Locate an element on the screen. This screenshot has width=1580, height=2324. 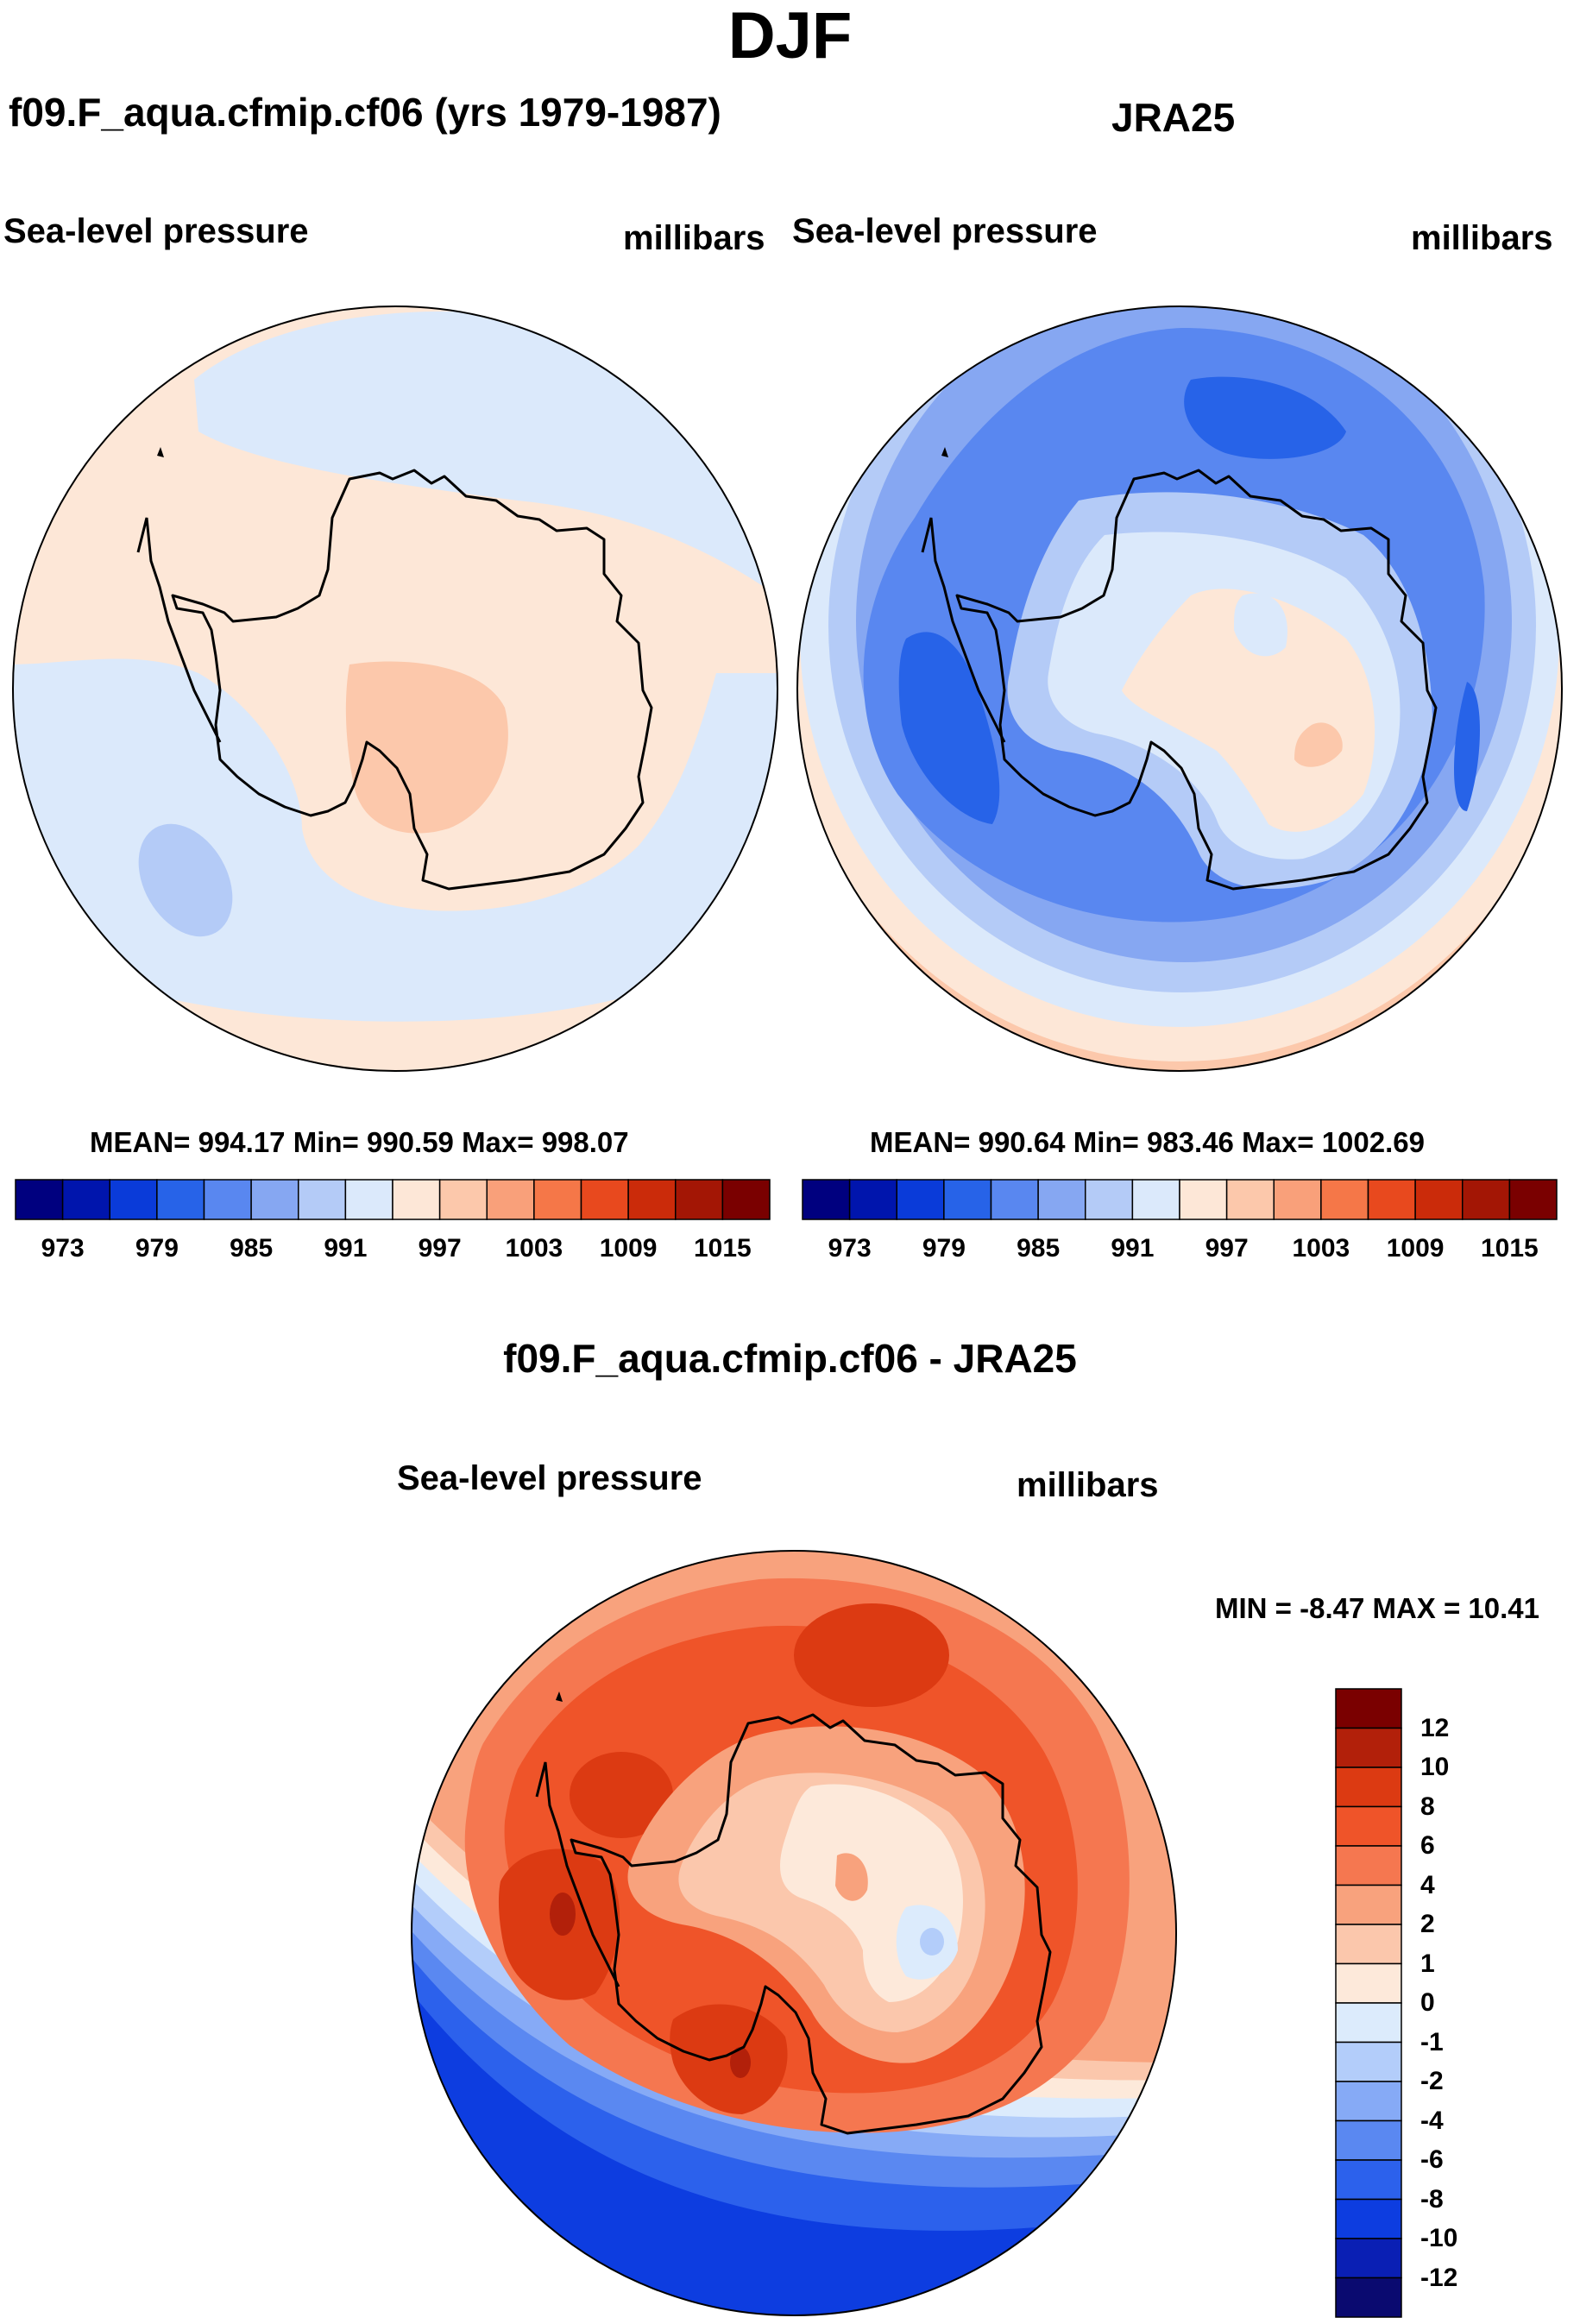
panel2-case-title: JRA25 is located at coordinates (1173, 117).